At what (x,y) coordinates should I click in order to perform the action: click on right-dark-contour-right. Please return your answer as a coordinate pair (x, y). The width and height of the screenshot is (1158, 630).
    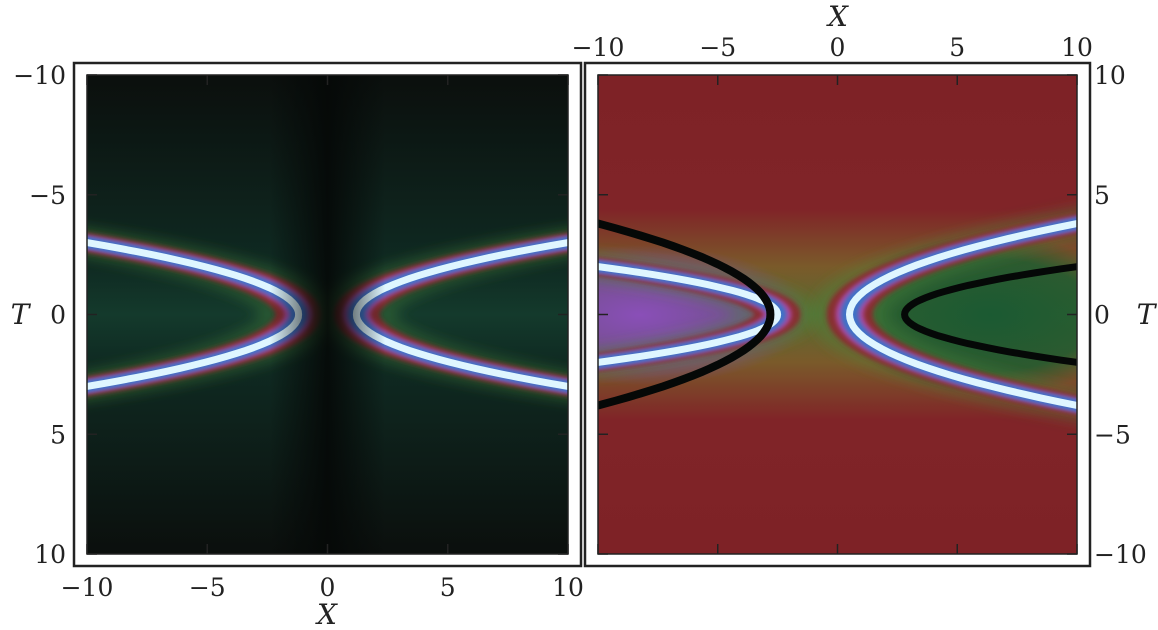
    Looking at the image, I should click on (989, 314).